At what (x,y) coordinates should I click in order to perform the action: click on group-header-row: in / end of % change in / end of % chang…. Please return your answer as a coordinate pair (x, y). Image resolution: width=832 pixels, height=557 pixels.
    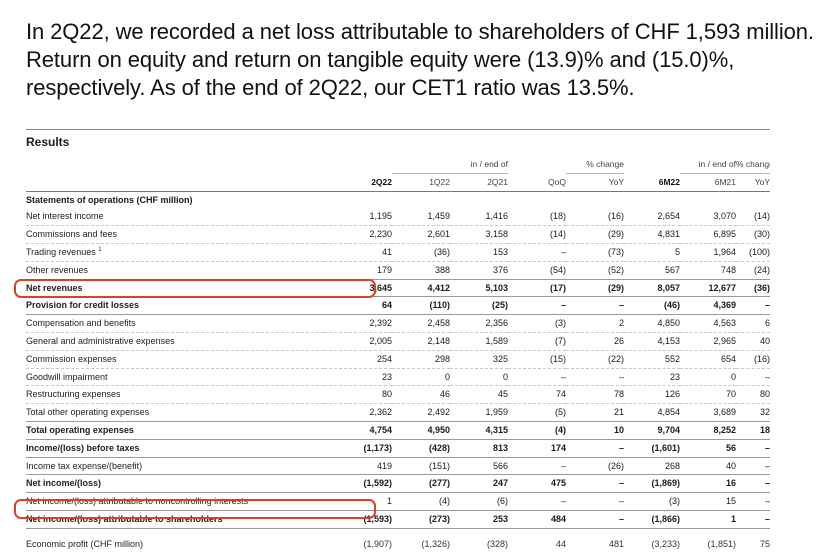
    Looking at the image, I should click on (398, 165).